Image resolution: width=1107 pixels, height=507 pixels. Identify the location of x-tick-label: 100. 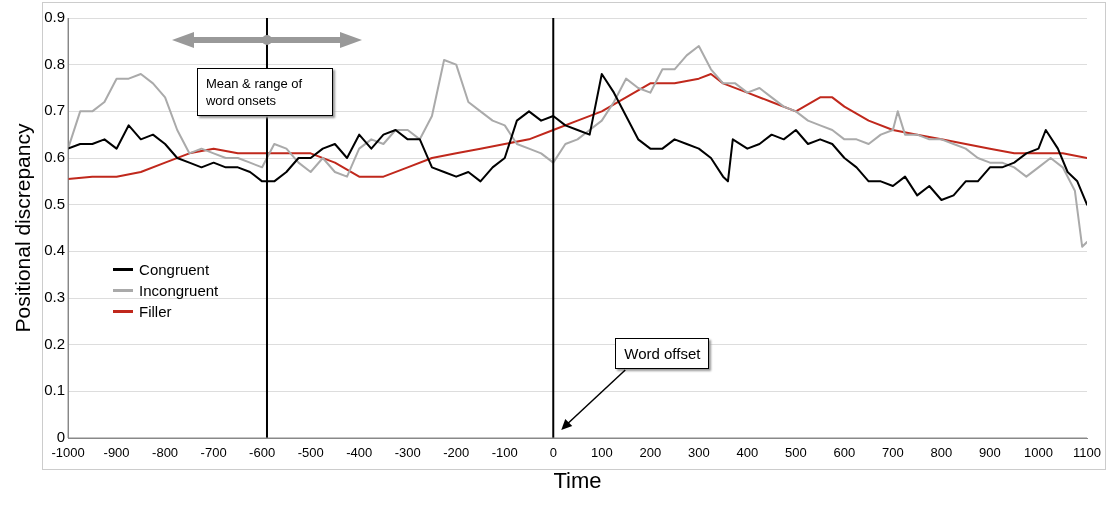
(601, 453).